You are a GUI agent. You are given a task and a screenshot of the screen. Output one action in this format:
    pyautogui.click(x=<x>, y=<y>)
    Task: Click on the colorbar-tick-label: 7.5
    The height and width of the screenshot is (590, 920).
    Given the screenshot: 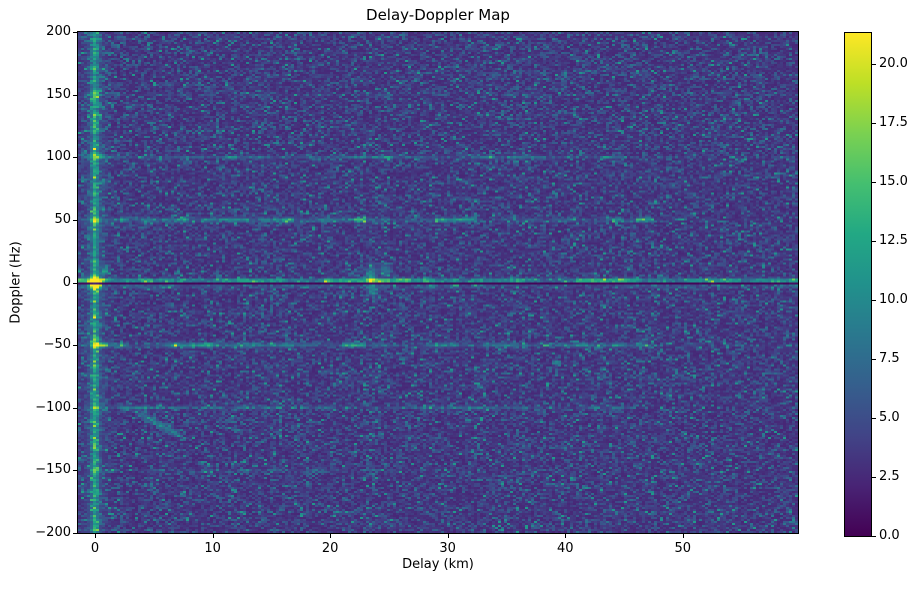 What is the action you would take?
    pyautogui.click(x=889, y=358)
    